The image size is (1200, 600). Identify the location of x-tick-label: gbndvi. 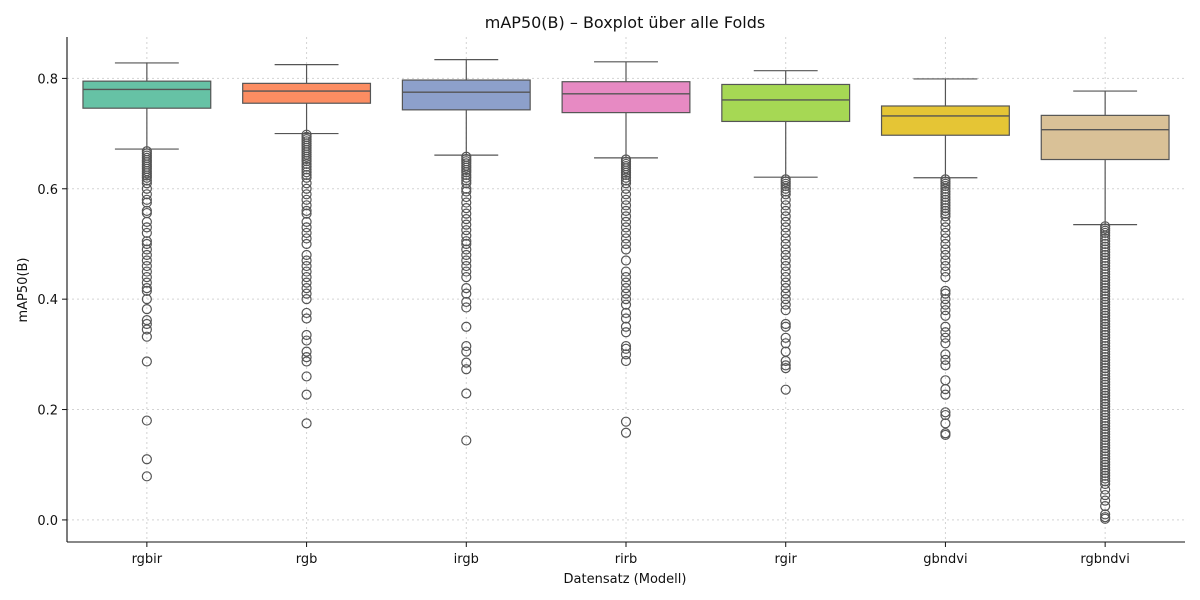
(945, 559).